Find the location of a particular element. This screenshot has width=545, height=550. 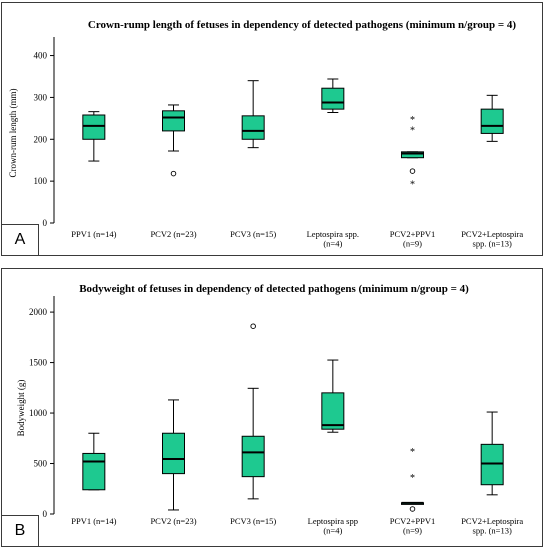

y-axis-label: Bodyweight (g) is located at coordinates (21, 408).